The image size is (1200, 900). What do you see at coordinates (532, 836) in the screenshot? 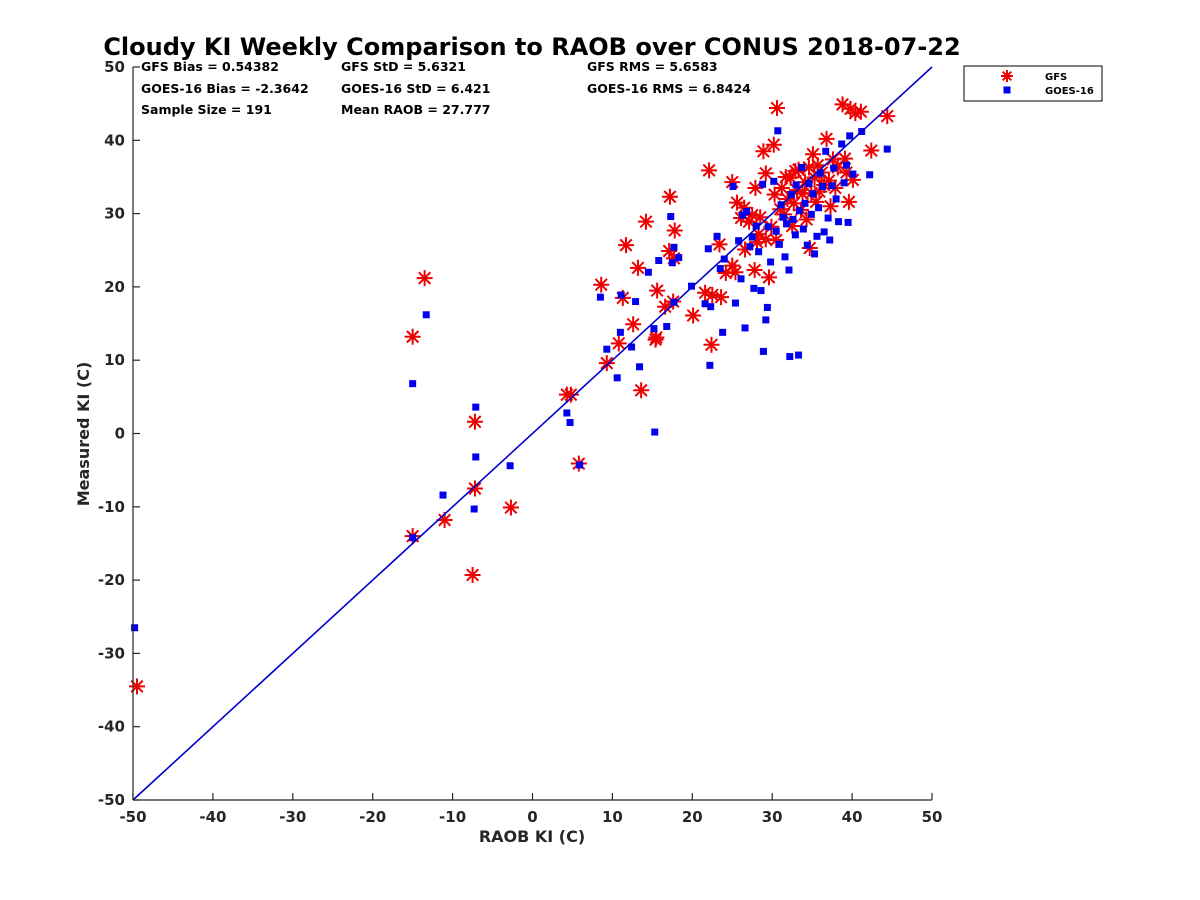
I see `x-axis-label: RAOB KI (C)` at bounding box center [532, 836].